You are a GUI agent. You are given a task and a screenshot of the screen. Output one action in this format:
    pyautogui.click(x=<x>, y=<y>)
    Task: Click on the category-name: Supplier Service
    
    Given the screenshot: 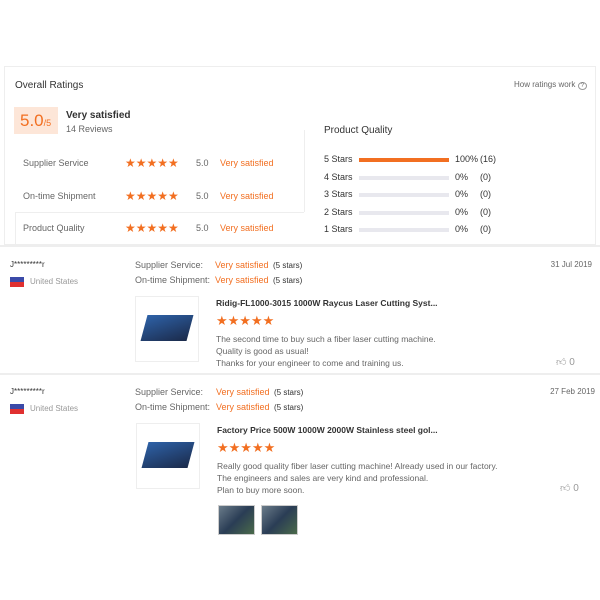 What is the action you would take?
    pyautogui.click(x=56, y=163)
    